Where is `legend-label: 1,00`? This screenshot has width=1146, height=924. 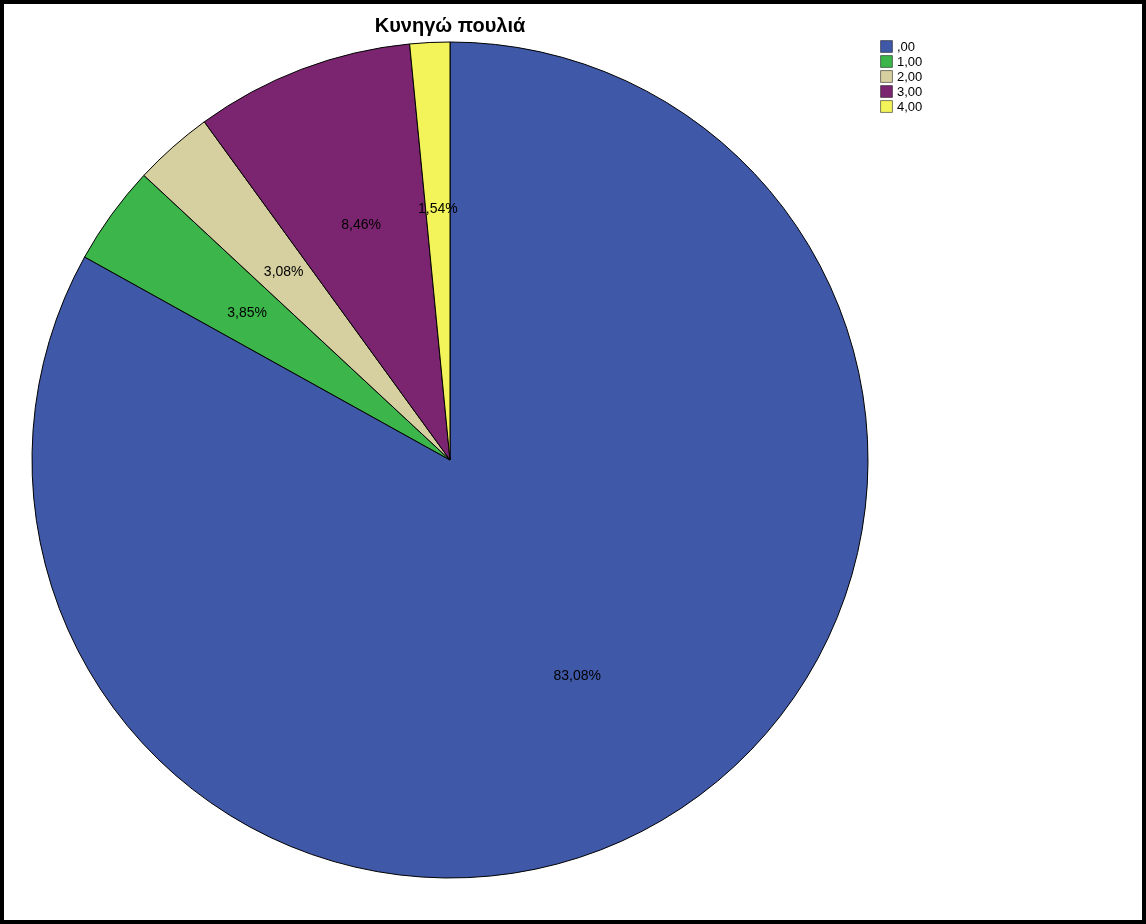
legend-label: 1,00 is located at coordinates (910, 61).